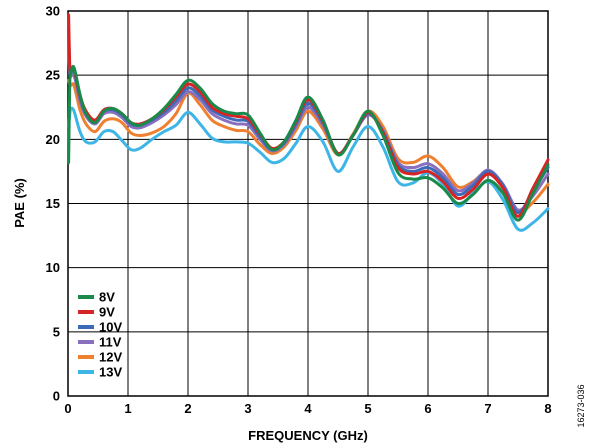  Describe the element at coordinates (308, 408) in the screenshot. I see `x-tick-label: 4` at that location.